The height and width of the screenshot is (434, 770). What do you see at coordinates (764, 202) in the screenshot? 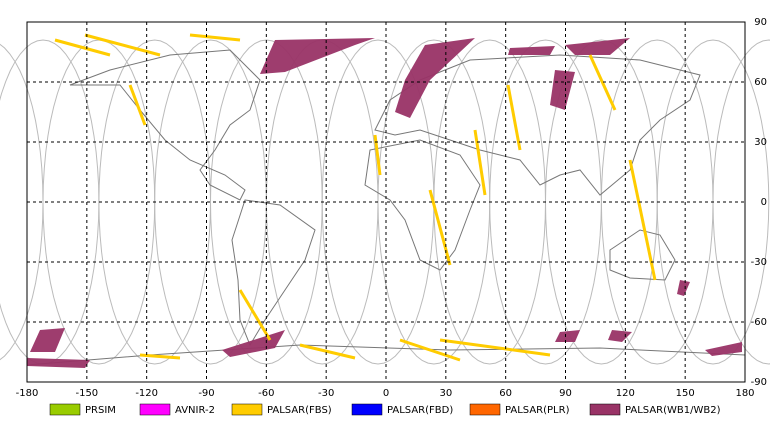
I see `y-tick-label: 0` at bounding box center [764, 202].